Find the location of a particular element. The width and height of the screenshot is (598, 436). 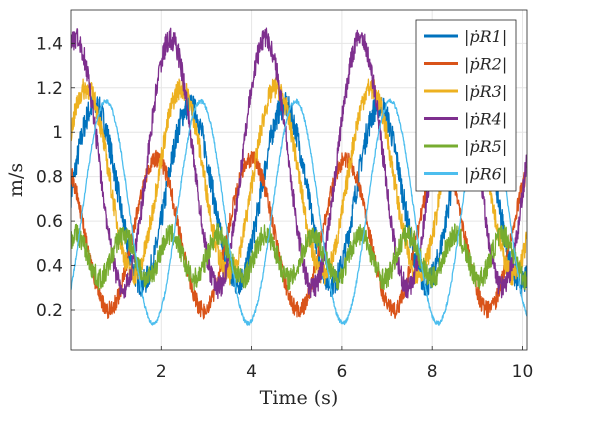

legend-box is located at coordinates (466, 105).